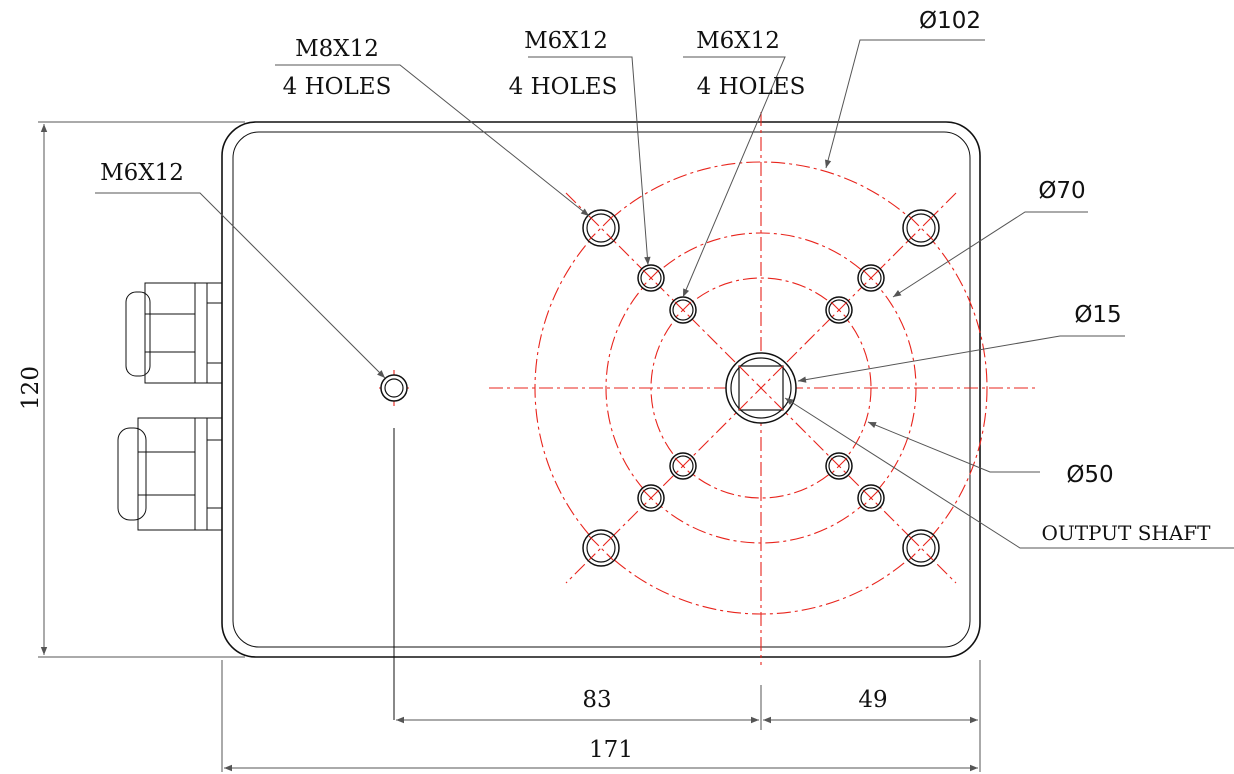  What do you see at coordinates (738, 41) in the screenshot?
I see `m6-mid-thread-label: M6X12` at bounding box center [738, 41].